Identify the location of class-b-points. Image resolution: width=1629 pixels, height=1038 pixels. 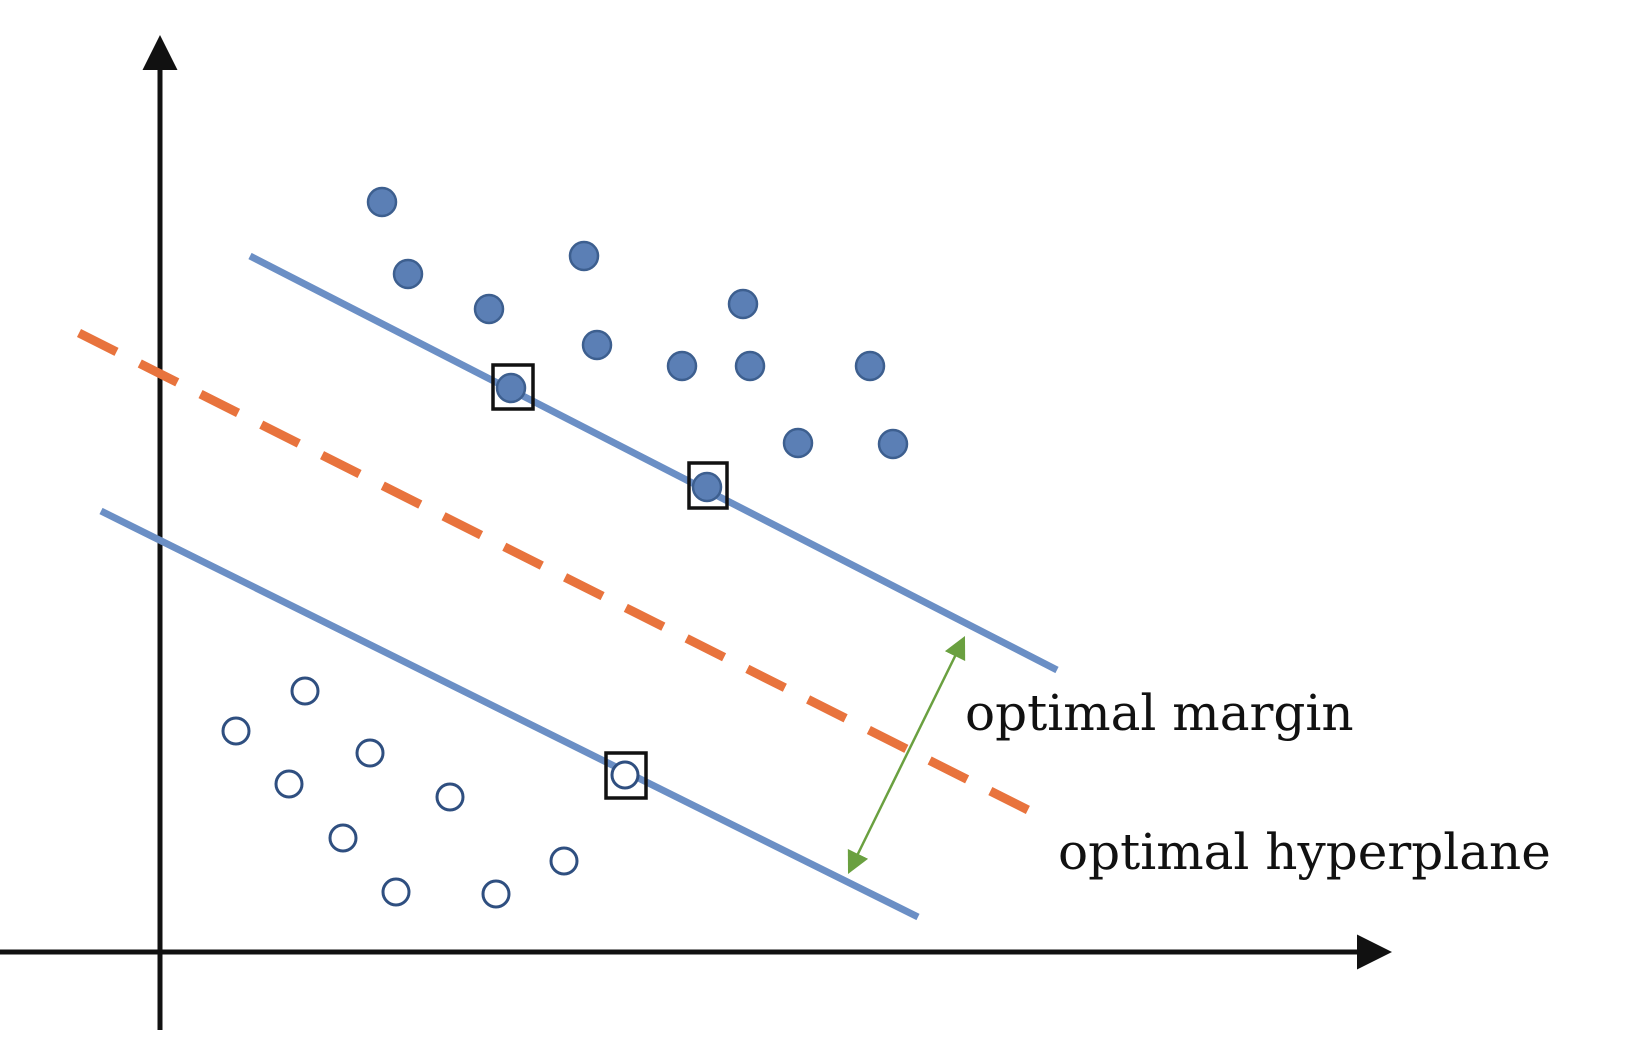
(430, 792).